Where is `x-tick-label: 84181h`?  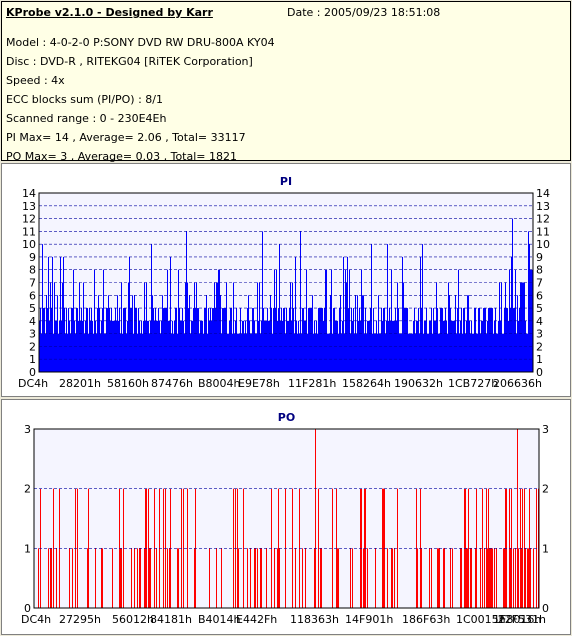 x-tick-label: 84181h is located at coordinates (171, 619).